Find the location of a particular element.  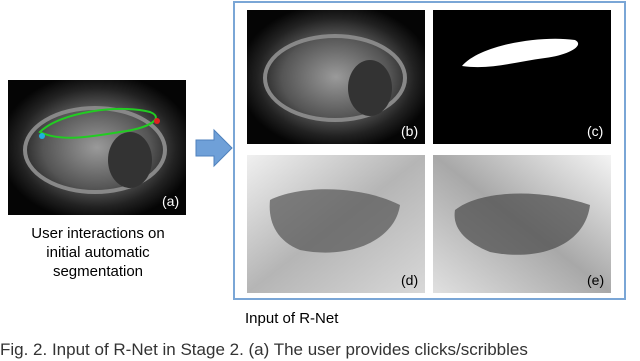

panel-a: (a) is located at coordinates (97, 147).